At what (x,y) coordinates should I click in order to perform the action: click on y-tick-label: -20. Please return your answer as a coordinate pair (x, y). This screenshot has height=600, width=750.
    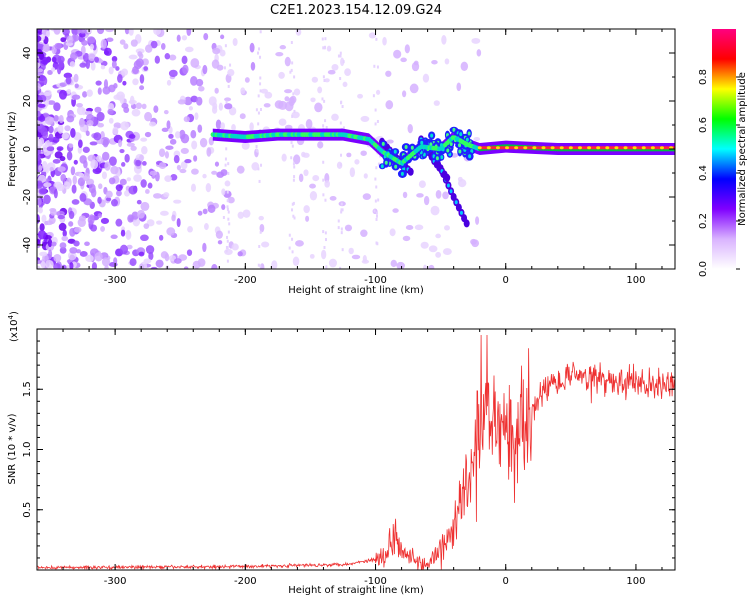
    Looking at the image, I should click on (27, 197).